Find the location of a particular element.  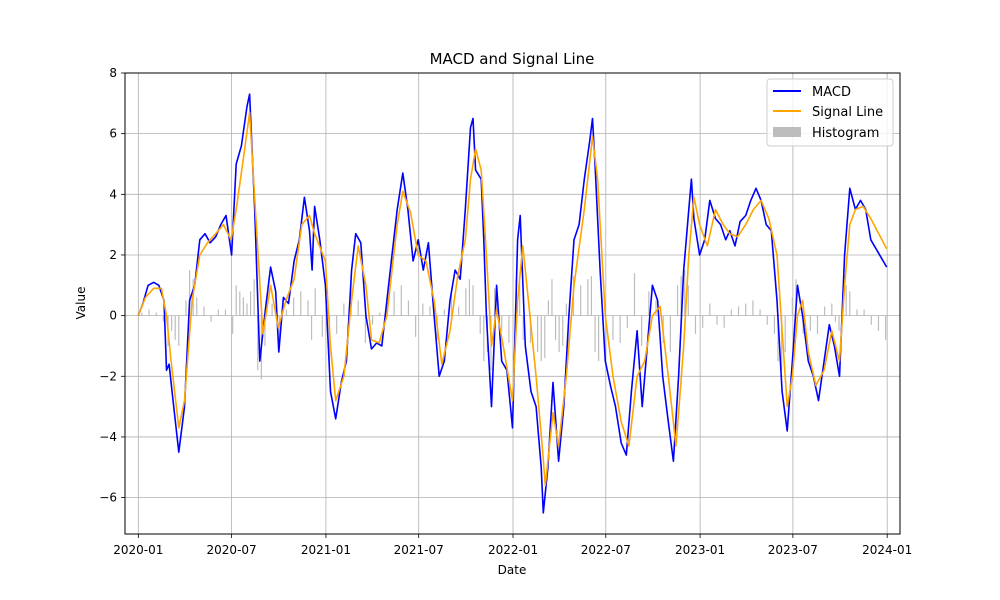

x-tick-label: 2023-07 is located at coordinates (793, 550).